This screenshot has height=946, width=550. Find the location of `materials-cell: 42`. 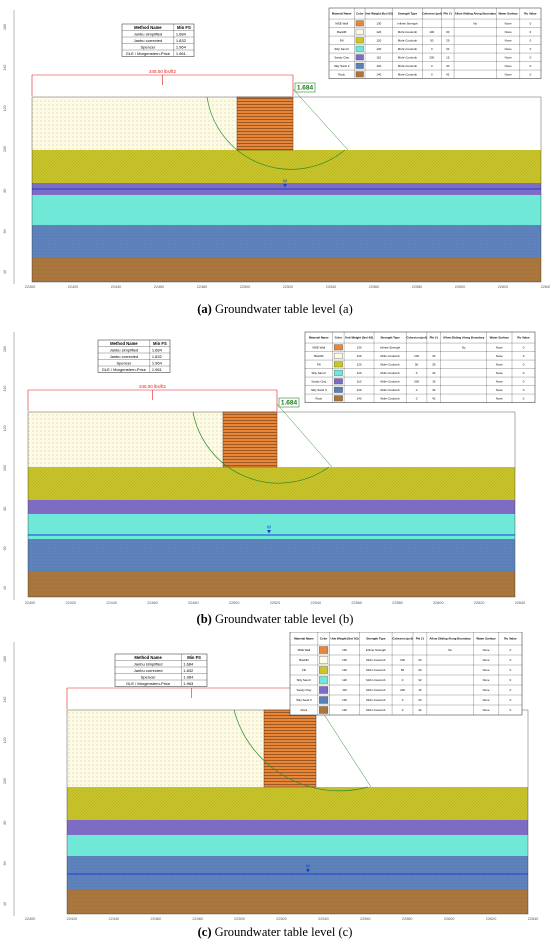

materials-cell: 42 is located at coordinates (448, 74).